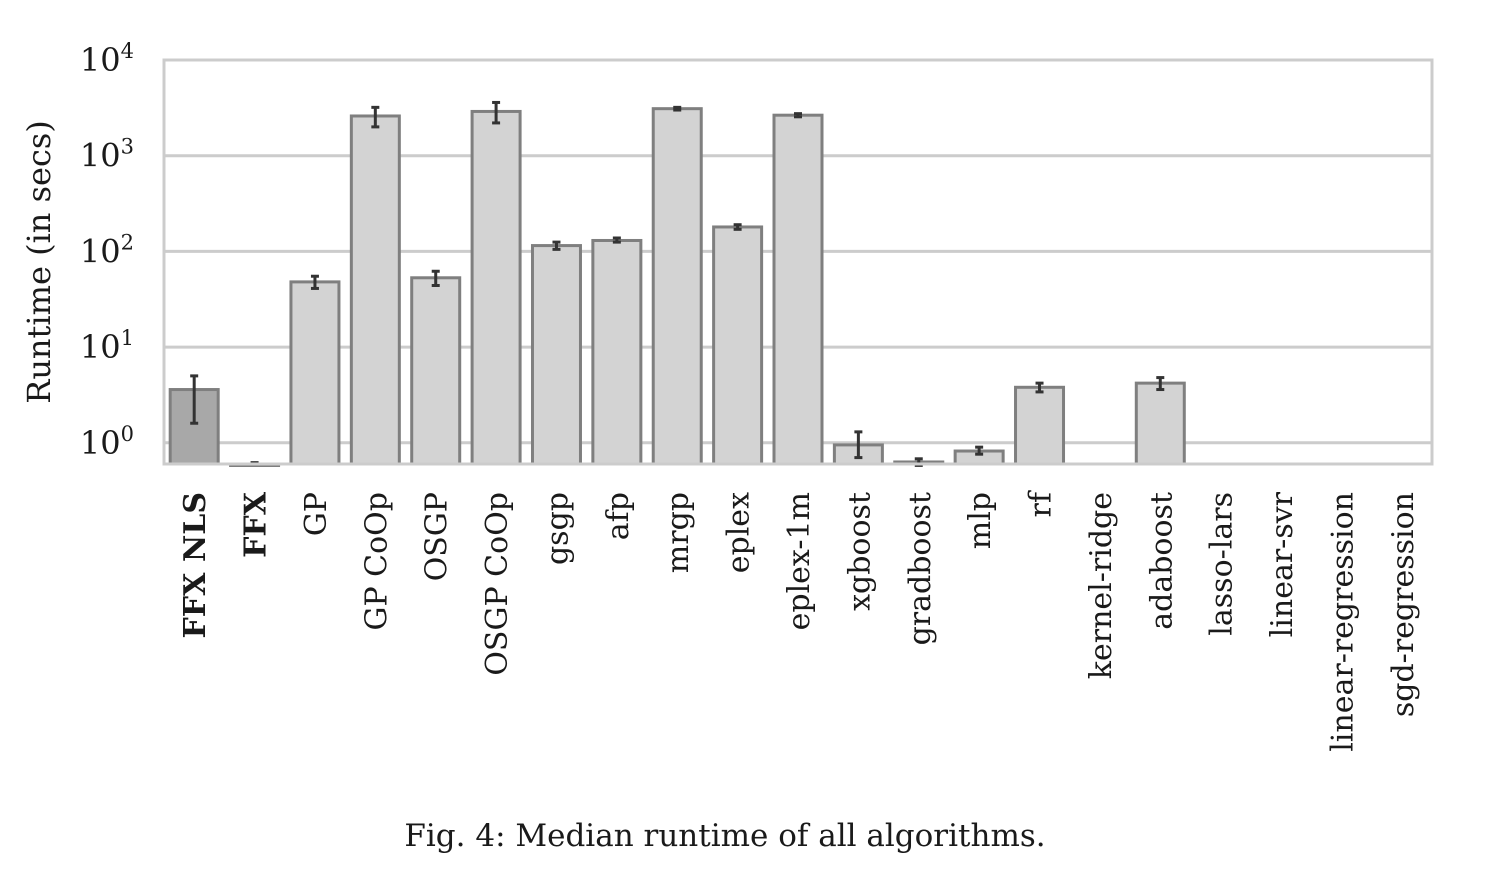 This screenshot has height=878, width=1490. I want to click on x-category-label: OSGP, so click(437, 536).